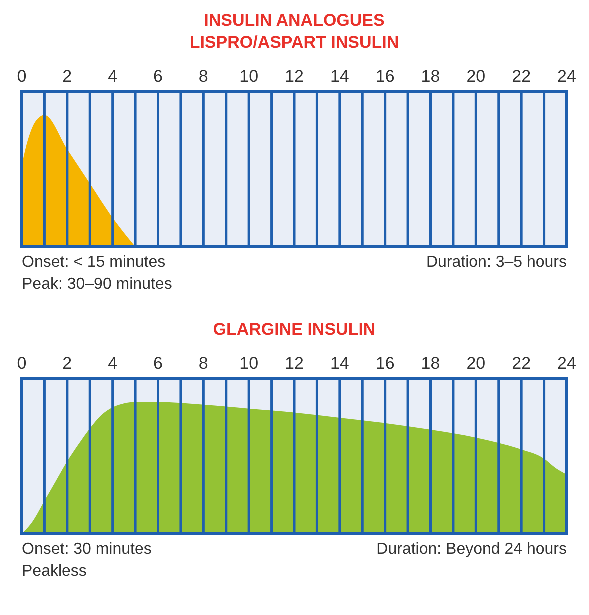  Describe the element at coordinates (94, 262) in the screenshot. I see `text: Onset: < 15 minutes` at that location.